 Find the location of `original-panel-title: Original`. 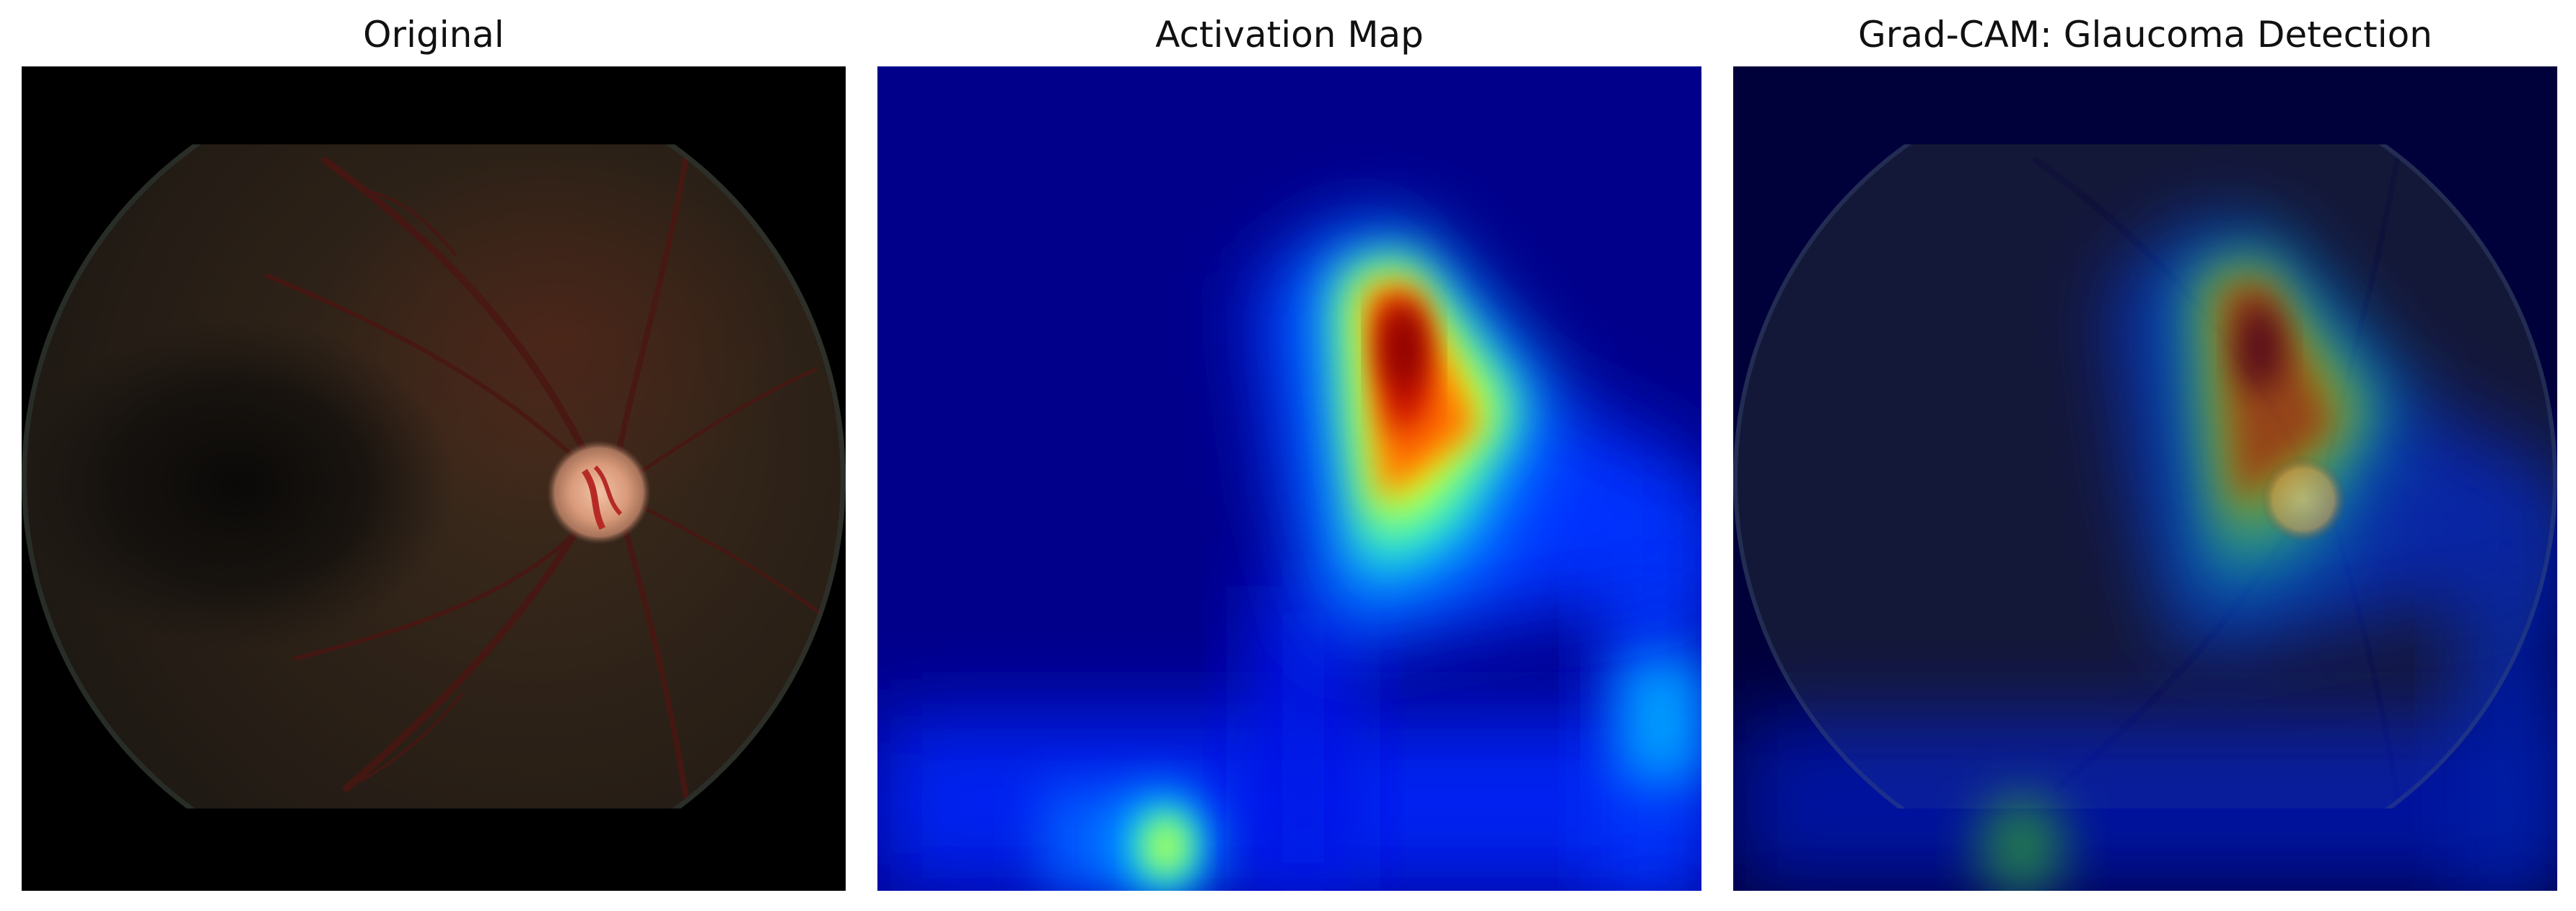

original-panel-title: Original is located at coordinates (433, 35).